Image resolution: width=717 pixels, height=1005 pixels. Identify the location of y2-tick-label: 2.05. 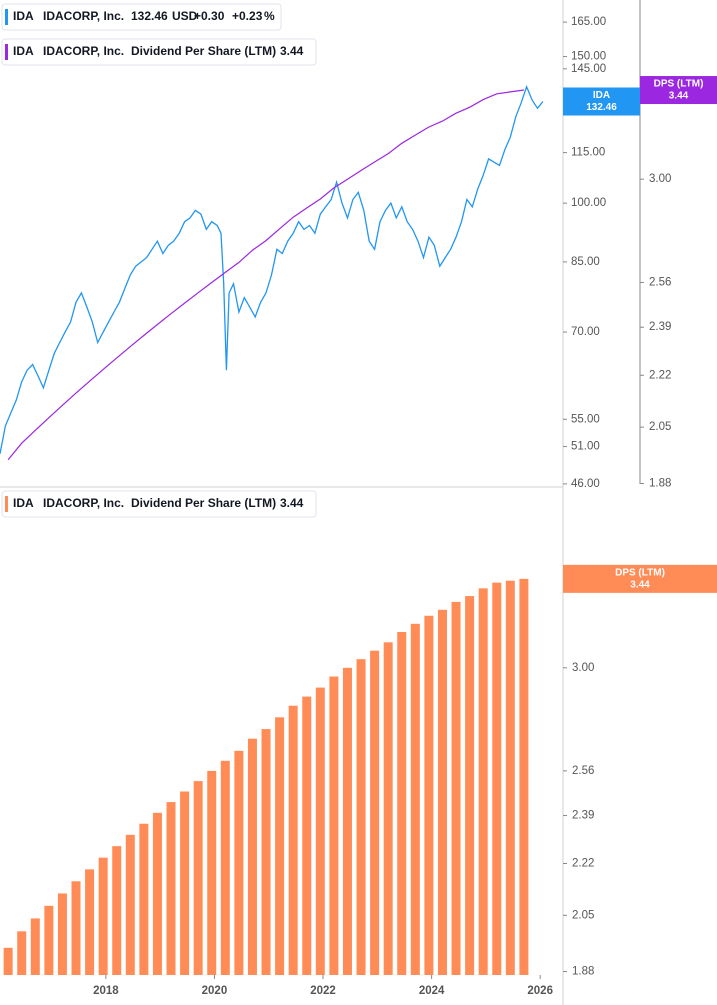
(660, 427).